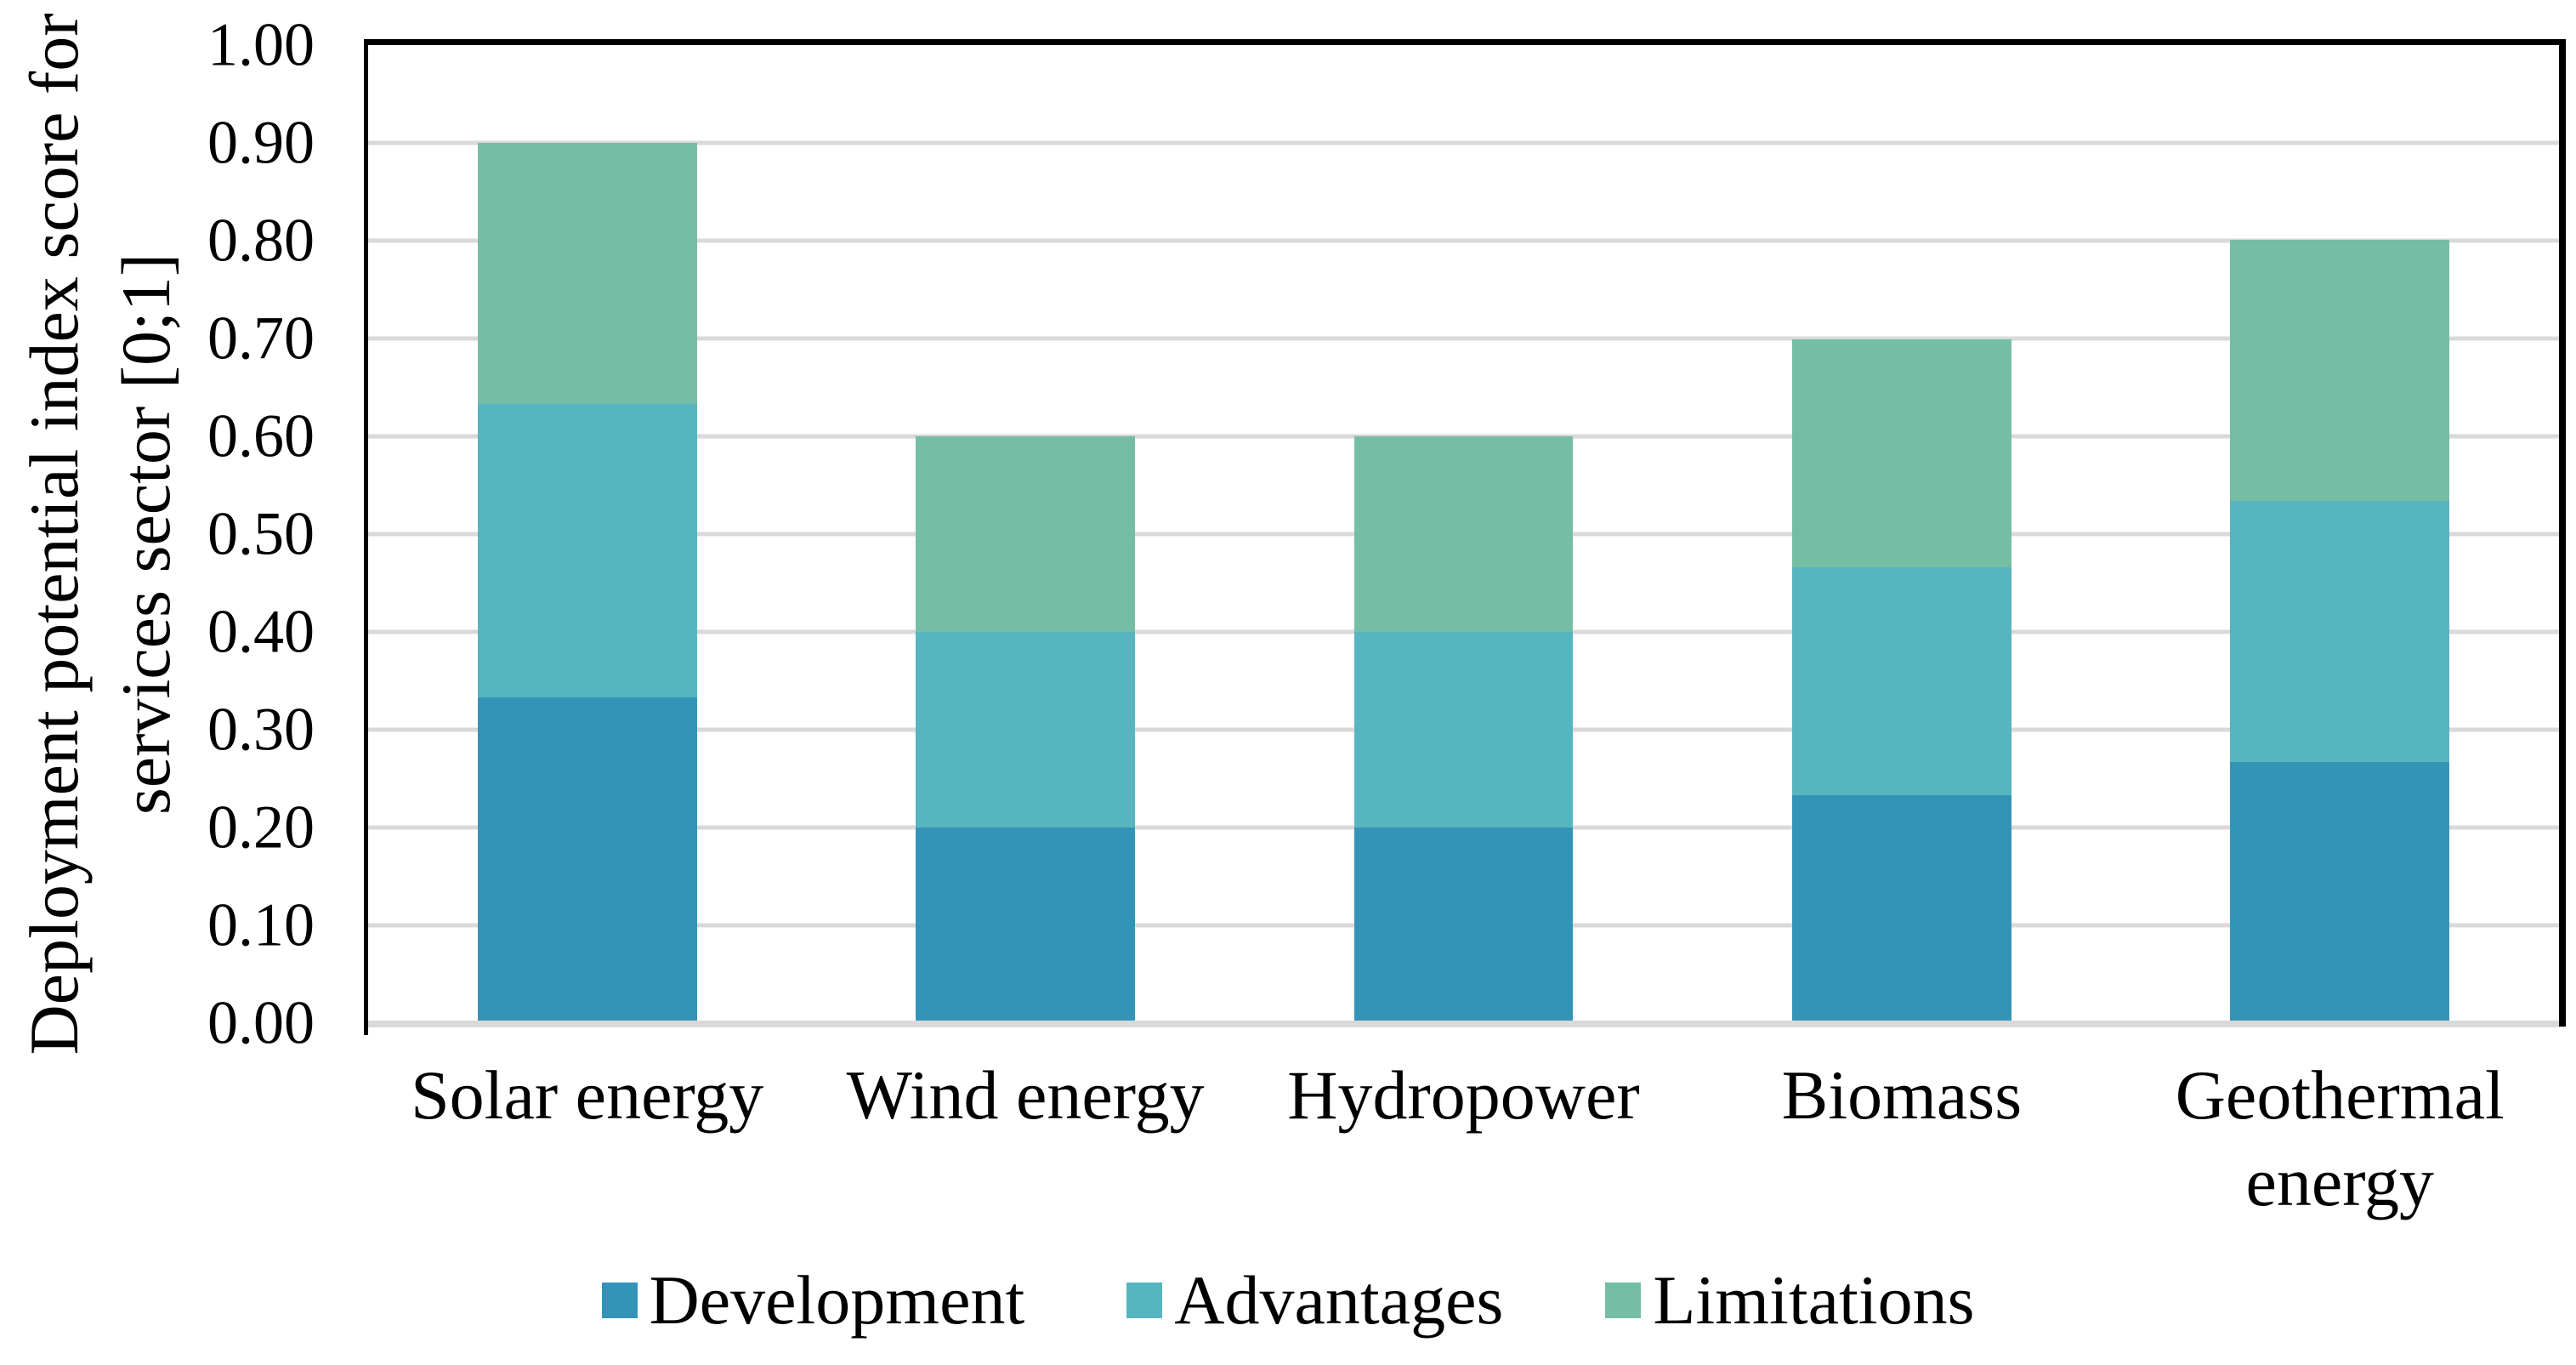  I want to click on x-axis-label: Geothermal energy, so click(2340, 1138).